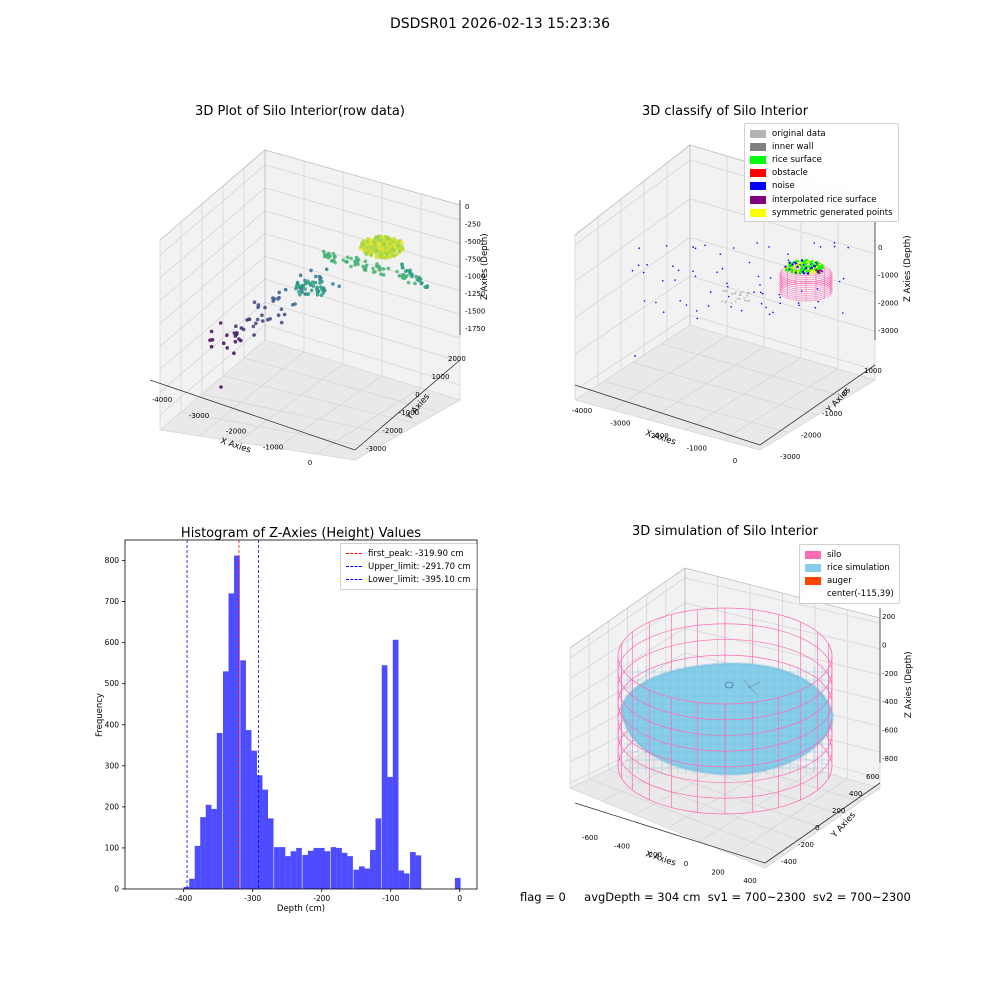 The width and height of the screenshot is (1000, 1000). I want to click on raw-x-tick: -4000, so click(162, 400).